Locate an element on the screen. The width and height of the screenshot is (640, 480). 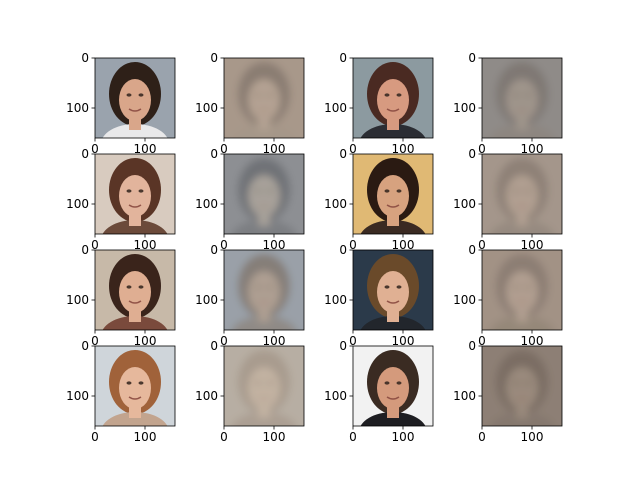
panel-r3-c4: 0 100 0 100 is located at coordinates (508, 295).